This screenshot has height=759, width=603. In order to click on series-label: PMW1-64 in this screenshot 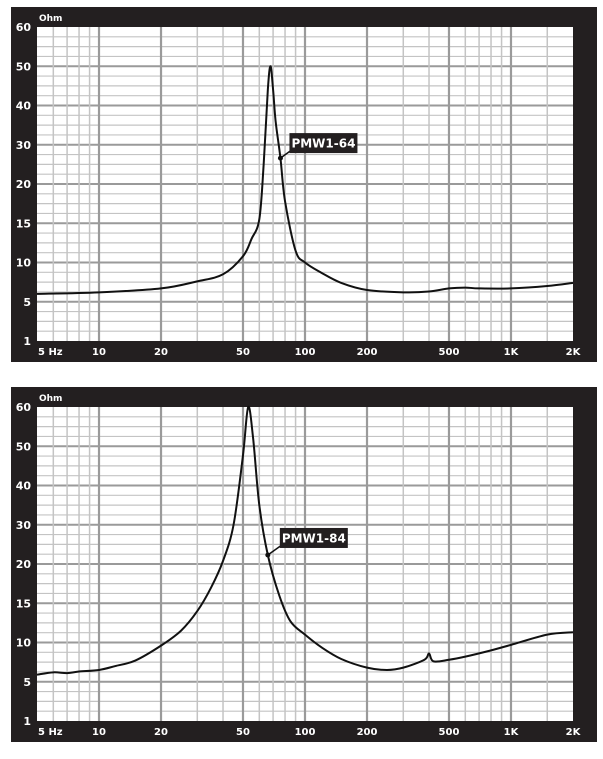, I will do `click(323, 144)`.